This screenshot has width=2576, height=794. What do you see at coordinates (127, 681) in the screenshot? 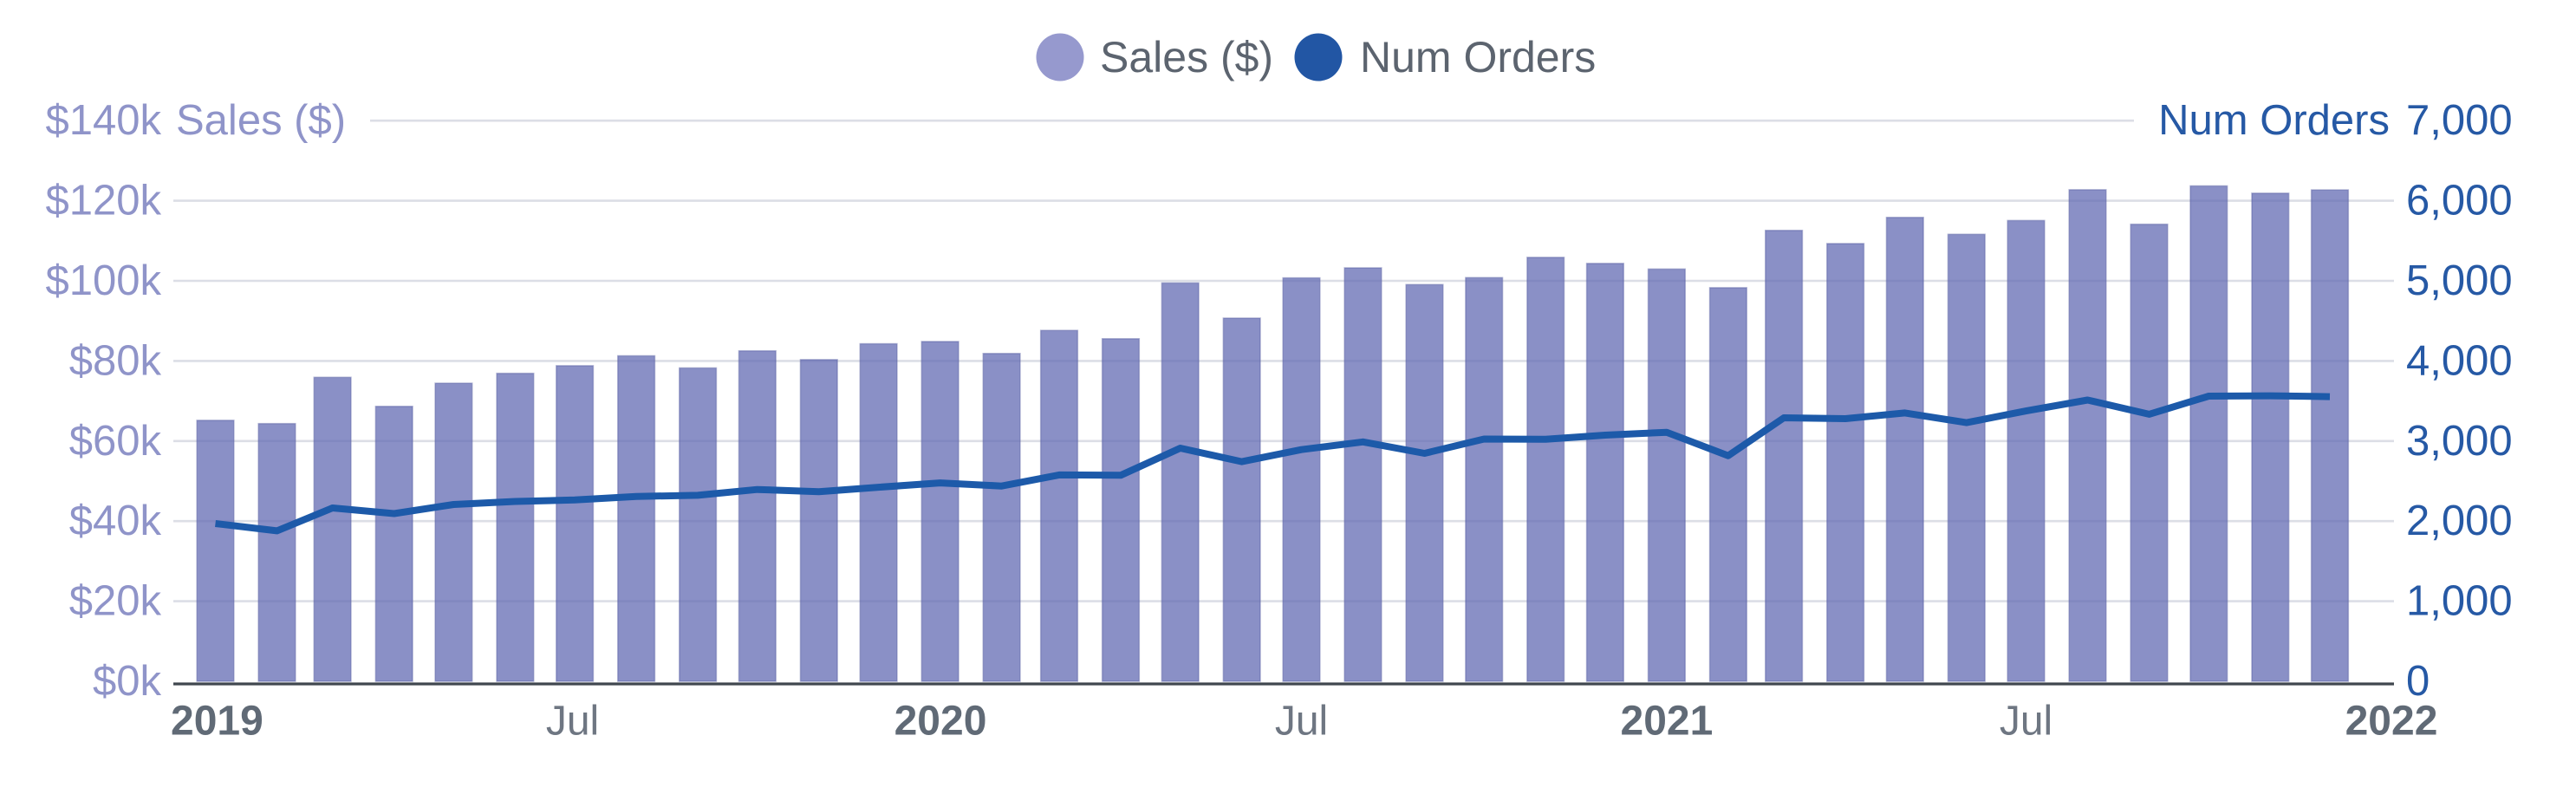
I see `svg-text: $0k` at bounding box center [127, 681].